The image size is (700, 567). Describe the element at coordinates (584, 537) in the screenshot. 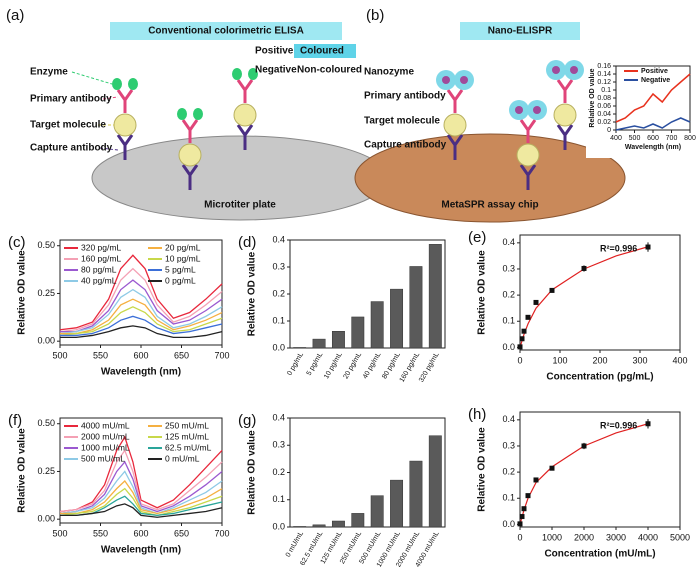

I see `x-tick-label: 2000` at that location.